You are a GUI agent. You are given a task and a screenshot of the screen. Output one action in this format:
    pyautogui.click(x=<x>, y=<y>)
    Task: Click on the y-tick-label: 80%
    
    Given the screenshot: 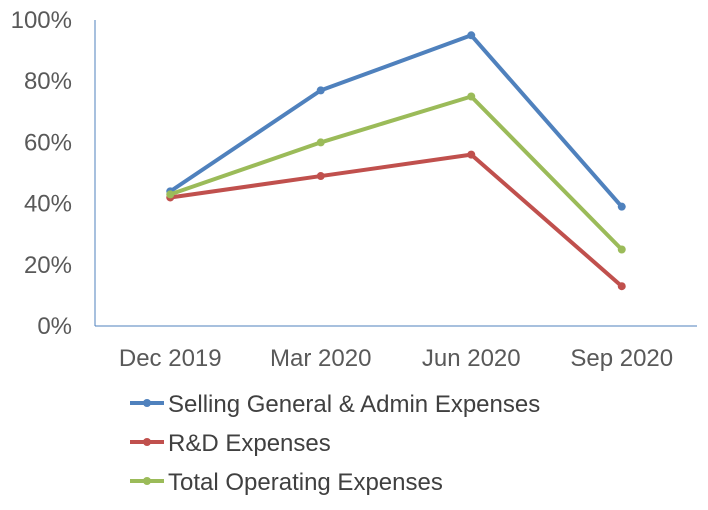 What is the action you would take?
    pyautogui.click(x=48, y=81)
    